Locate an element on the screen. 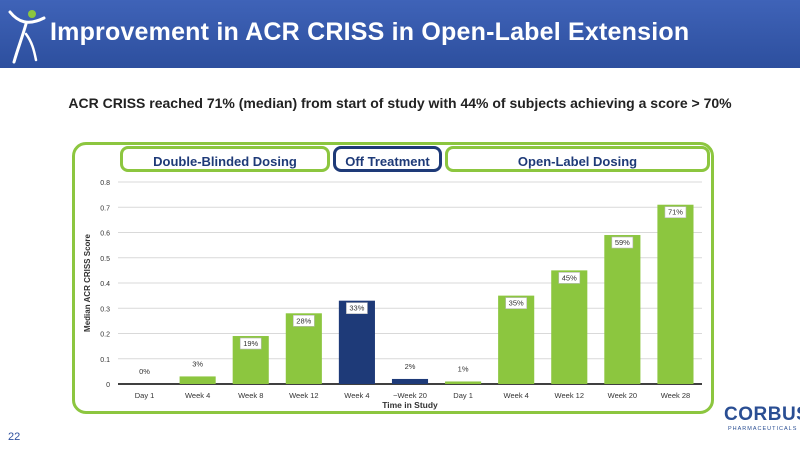 Image resolution: width=800 pixels, height=449 pixels. data-label: 45% is located at coordinates (569, 277).